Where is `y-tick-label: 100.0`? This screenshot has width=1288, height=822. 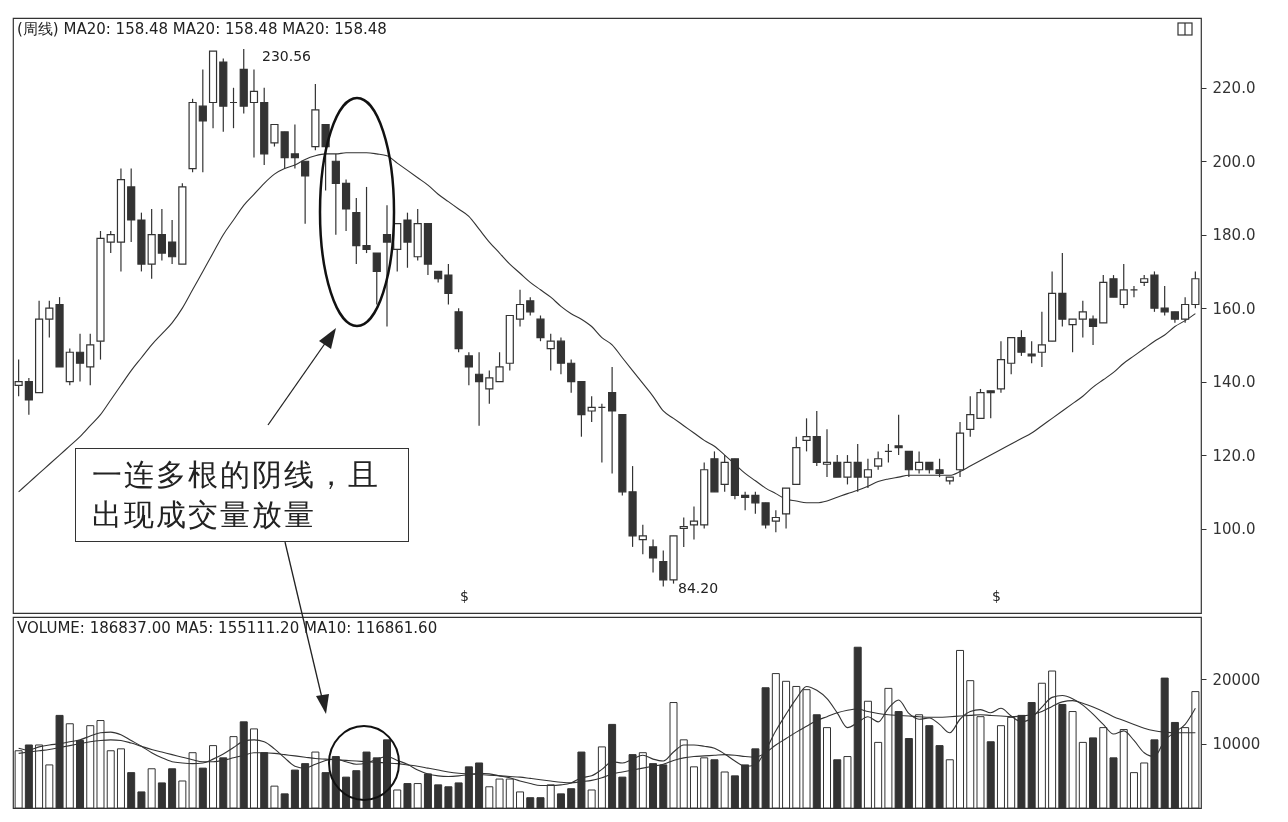 y-tick-label: 100.0 is located at coordinates (1234, 529).